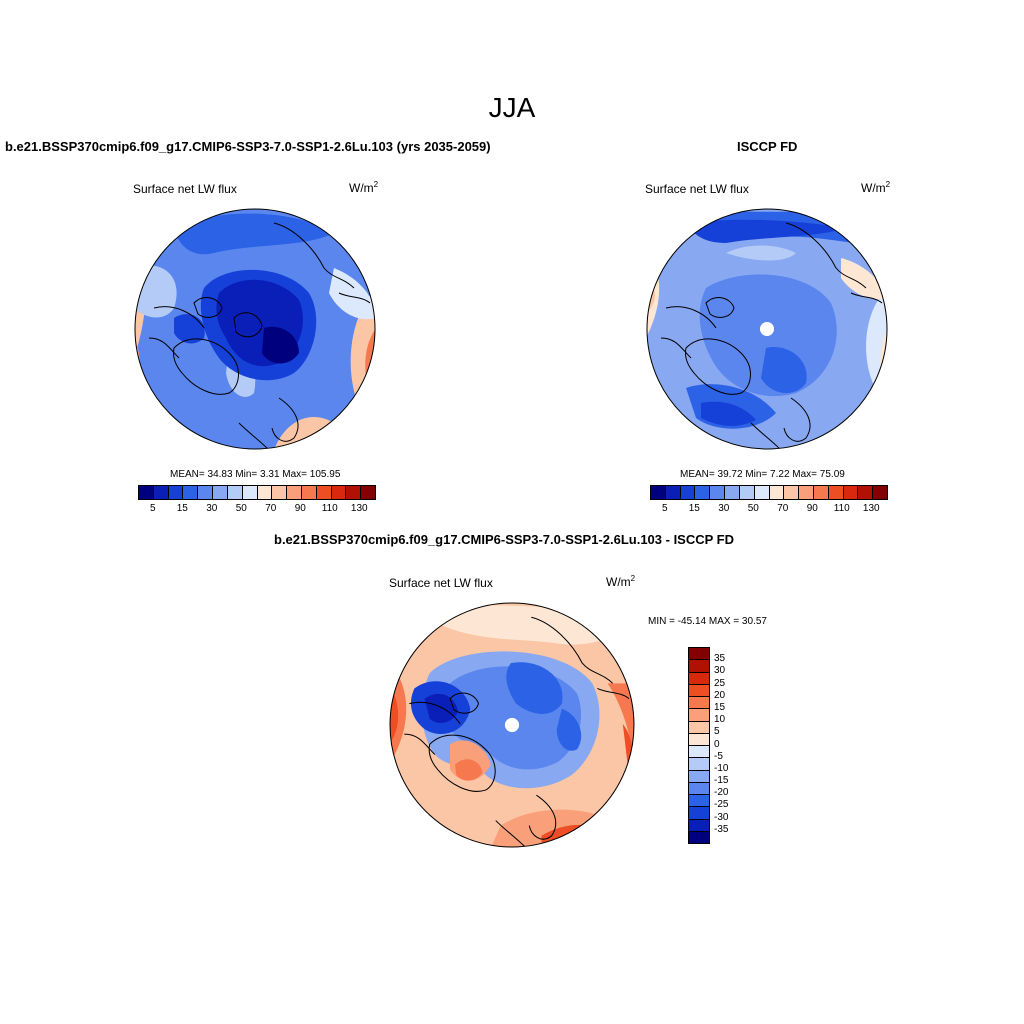 Image resolution: width=1024 pixels, height=1024 pixels. What do you see at coordinates (876, 187) in the screenshot?
I see `obs-units-label: W/m2` at bounding box center [876, 187].